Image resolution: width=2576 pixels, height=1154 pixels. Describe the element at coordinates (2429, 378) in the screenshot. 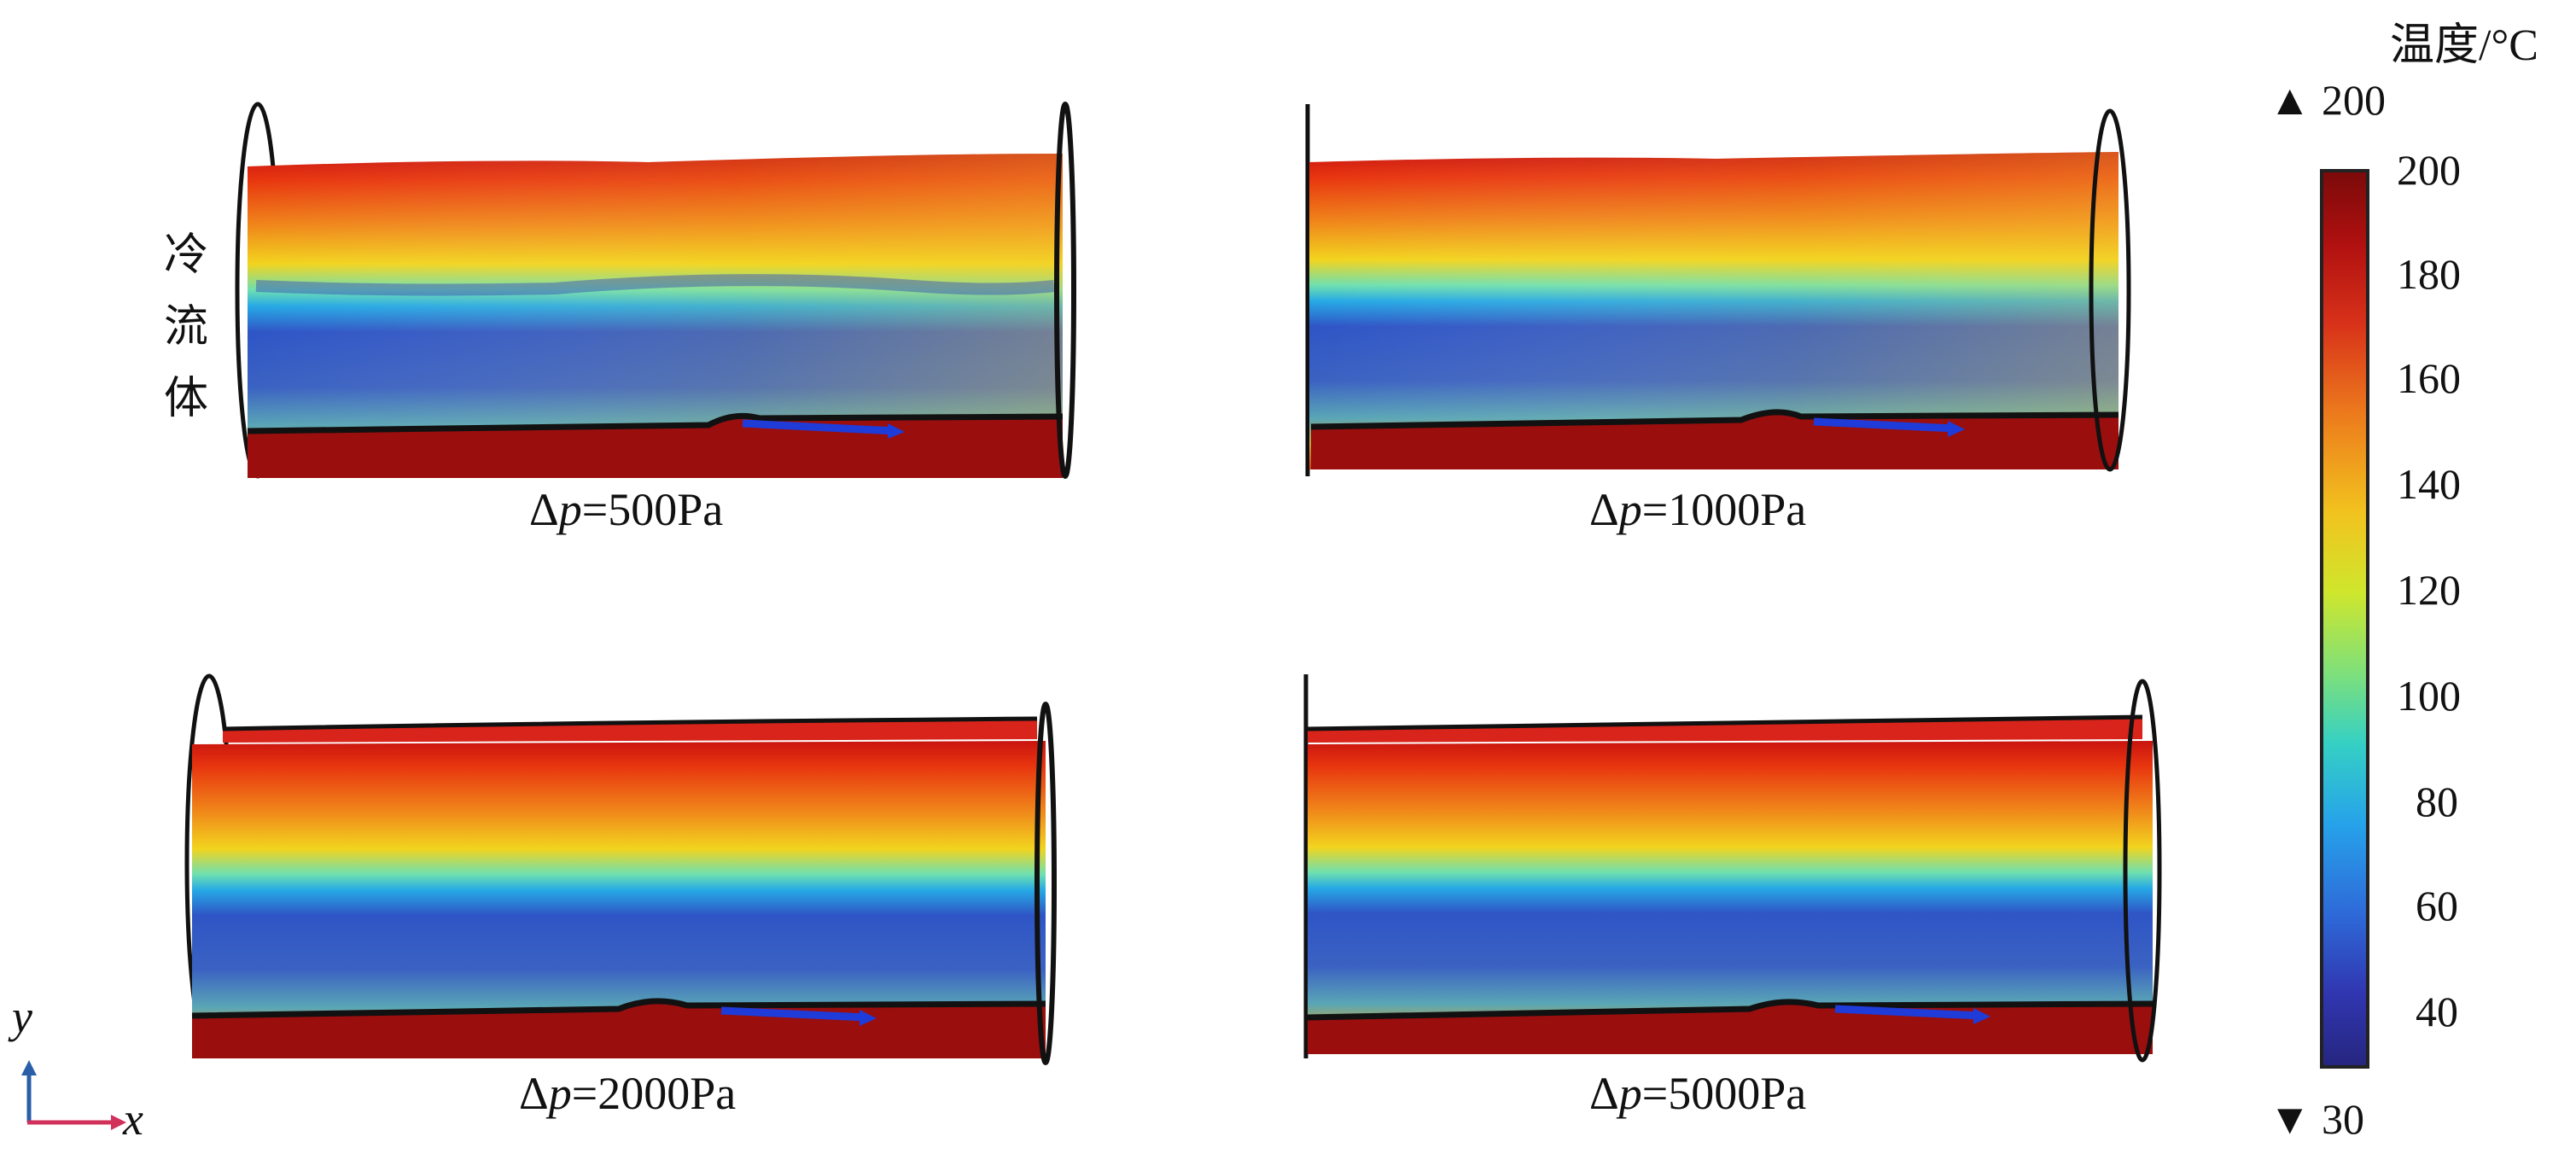

I see `colorbar-tick: 160` at that location.